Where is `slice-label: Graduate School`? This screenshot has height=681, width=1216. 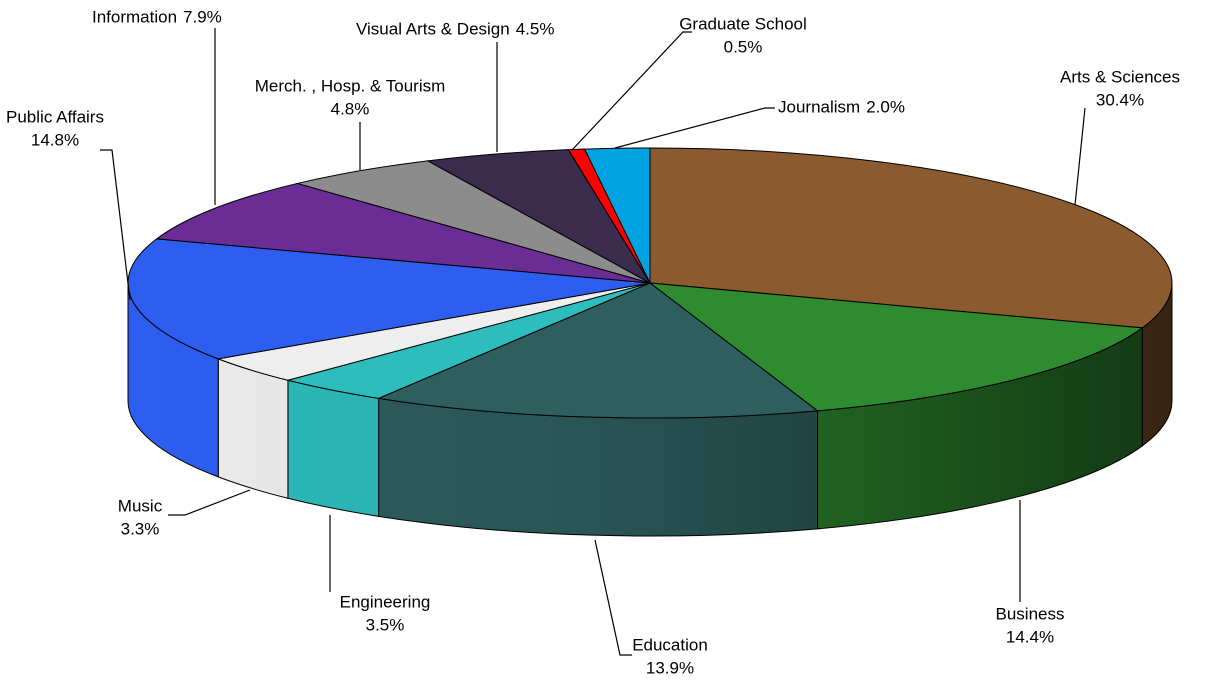
slice-label: Graduate School is located at coordinates (743, 23).